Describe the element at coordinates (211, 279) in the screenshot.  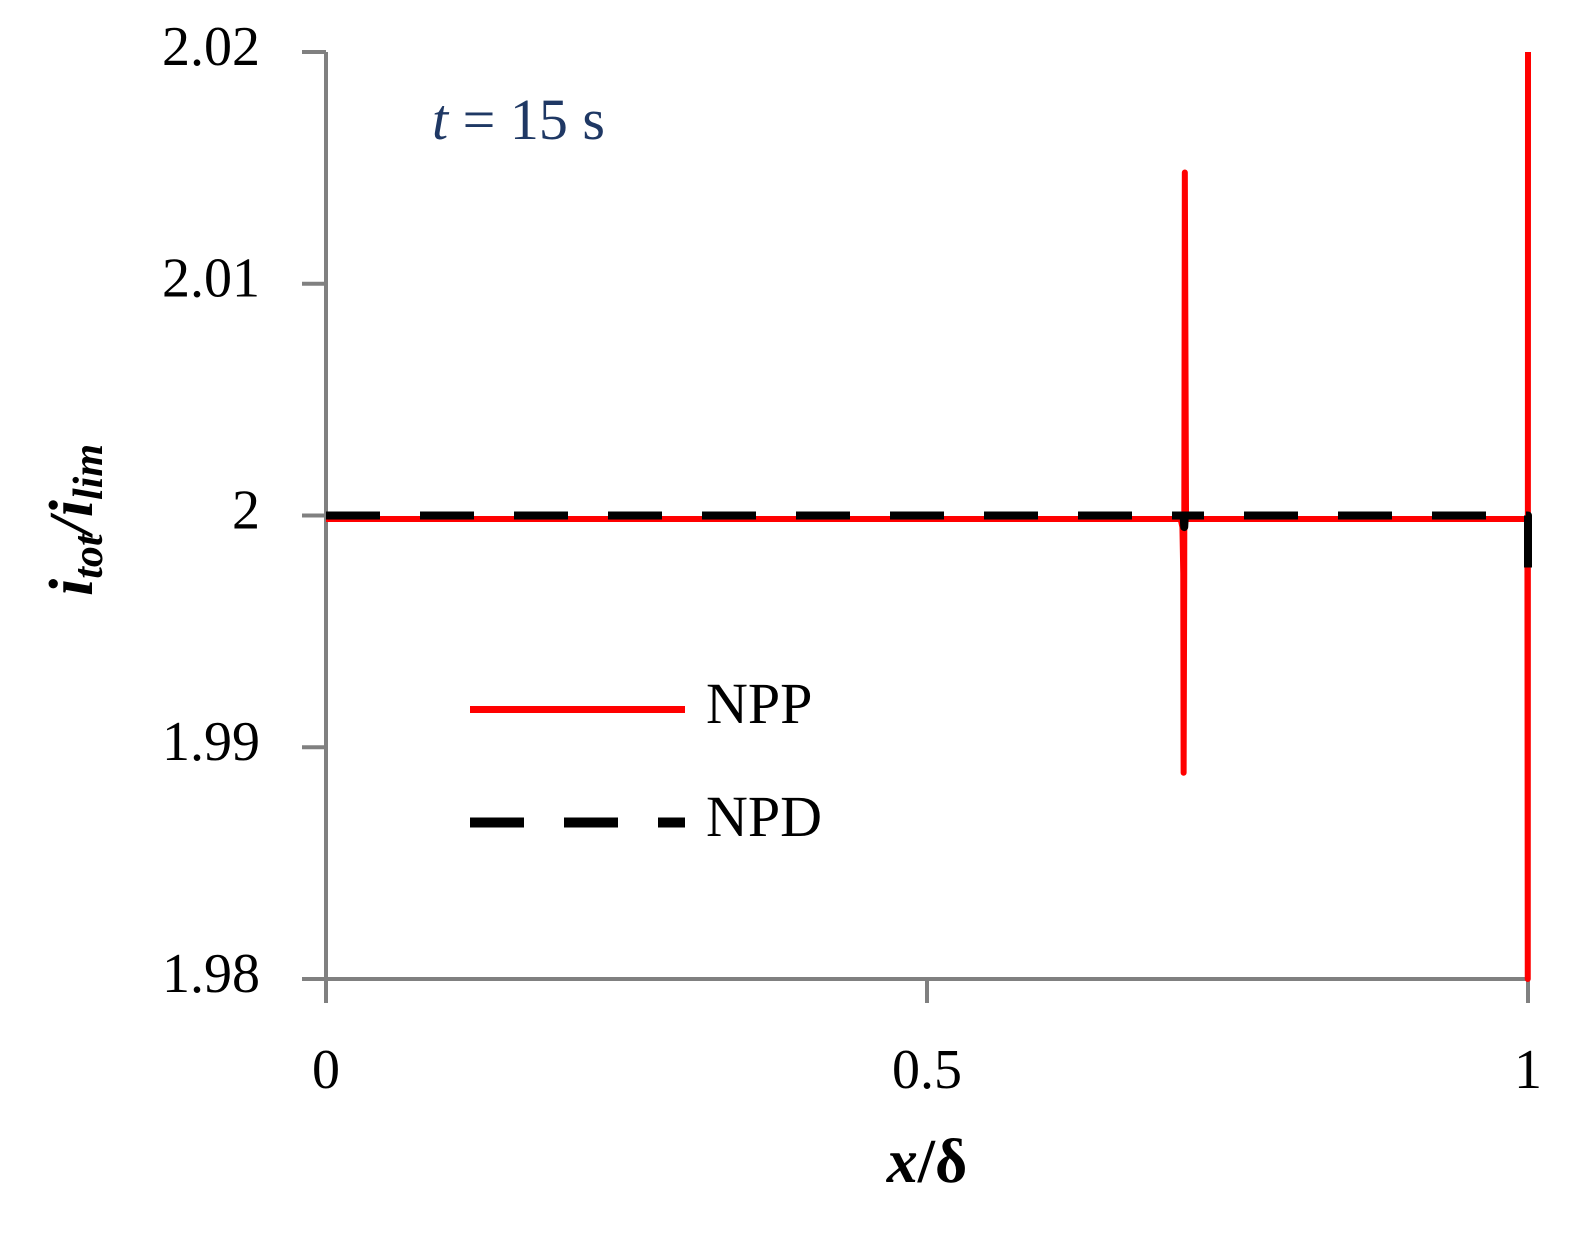
I see `y-tick-label: 2.01` at that location.